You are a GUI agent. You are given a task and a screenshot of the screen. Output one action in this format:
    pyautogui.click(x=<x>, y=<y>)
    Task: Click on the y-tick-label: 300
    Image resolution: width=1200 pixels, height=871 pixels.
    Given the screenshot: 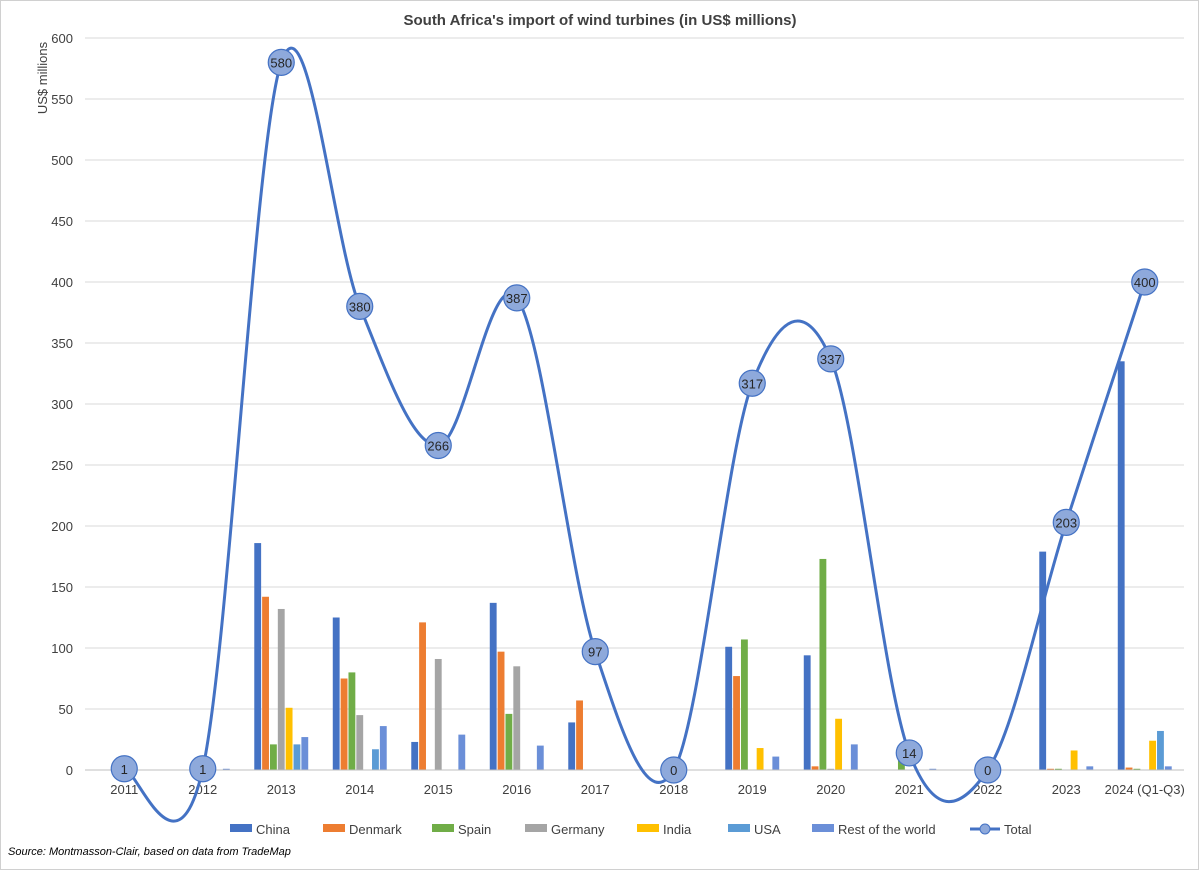 What is the action you would take?
    pyautogui.click(x=62, y=404)
    